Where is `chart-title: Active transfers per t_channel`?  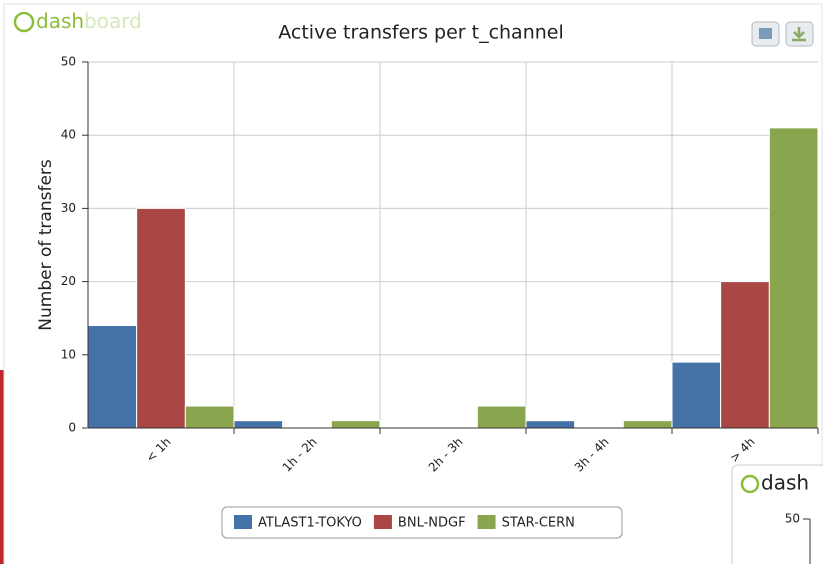
chart-title: Active transfers per t_channel is located at coordinates (421, 33).